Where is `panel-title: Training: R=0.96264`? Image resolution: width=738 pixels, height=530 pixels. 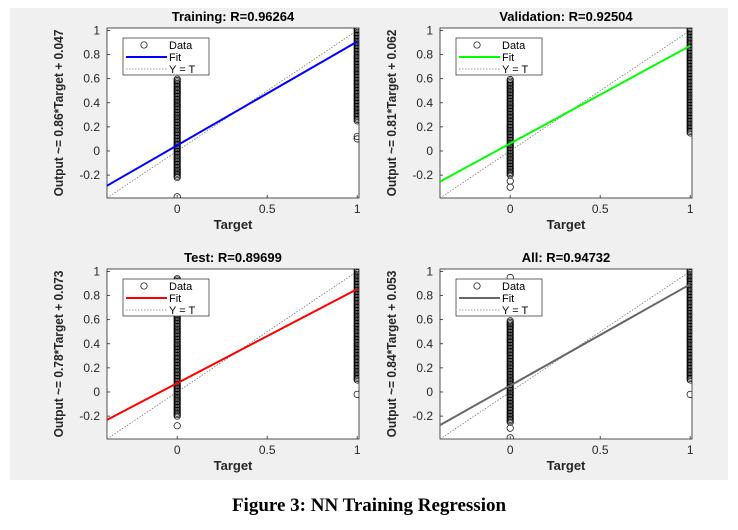
panel-title: Training: R=0.96264 is located at coordinates (233, 16).